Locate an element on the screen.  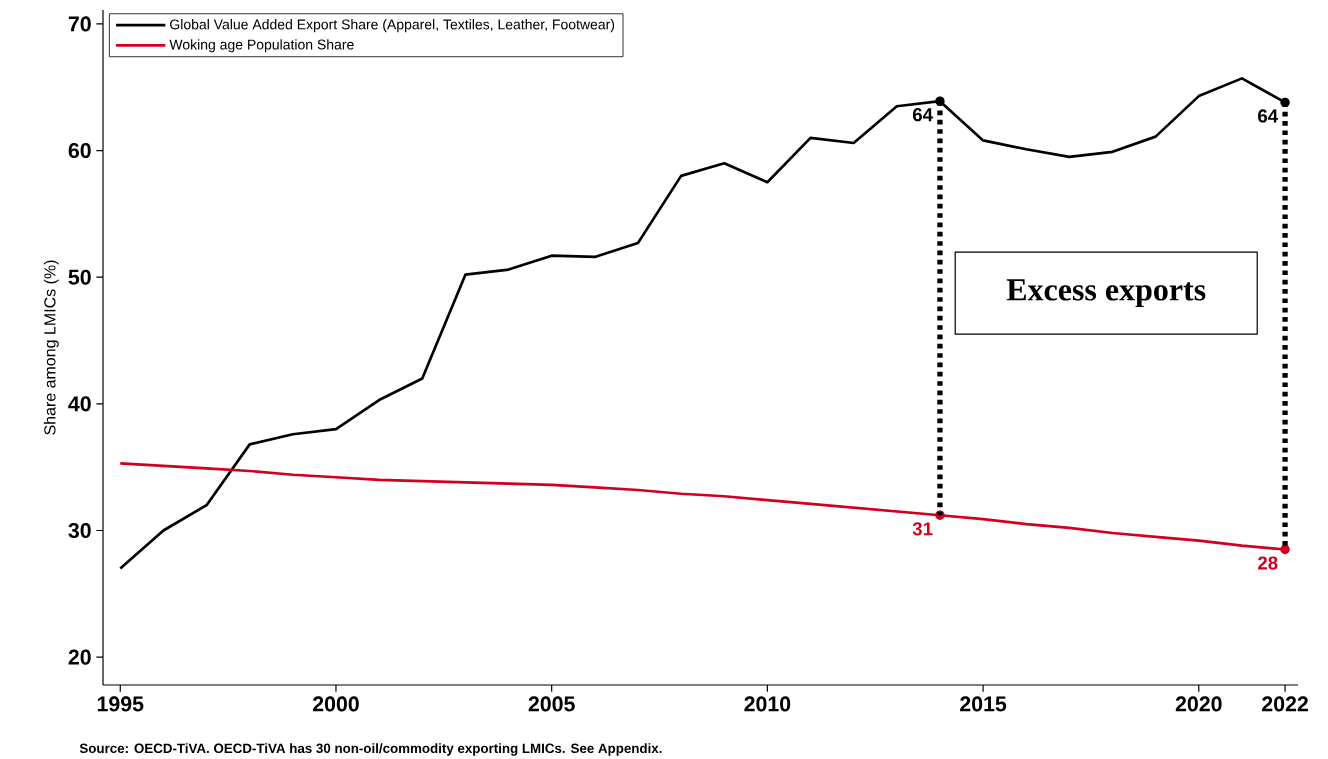
y-tick-label: 60 is located at coordinates (79, 151).